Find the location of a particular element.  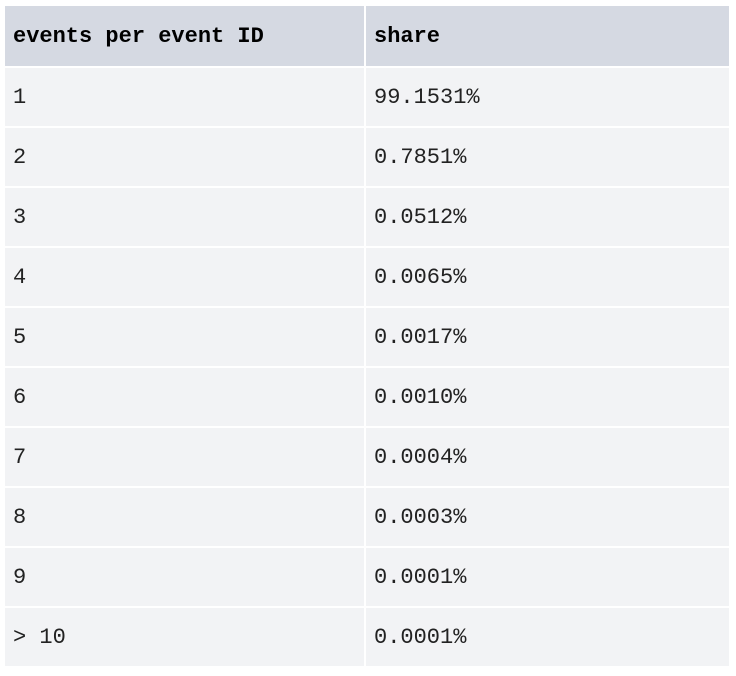

share-cell: 0.0004% is located at coordinates (547, 456).